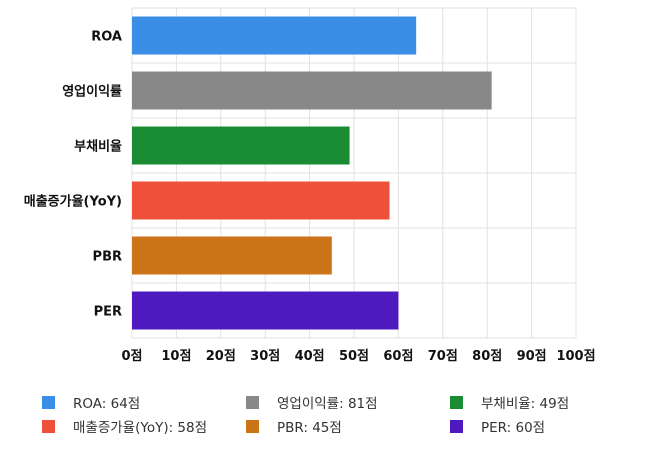 The width and height of the screenshot is (650, 450). I want to click on legend-item: 부채비율: 49점, so click(550, 402).